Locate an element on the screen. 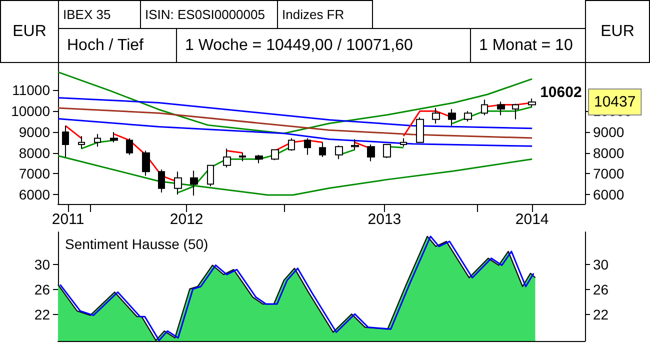  text: ISIN: ES0SI0000005 is located at coordinates (209, 14).